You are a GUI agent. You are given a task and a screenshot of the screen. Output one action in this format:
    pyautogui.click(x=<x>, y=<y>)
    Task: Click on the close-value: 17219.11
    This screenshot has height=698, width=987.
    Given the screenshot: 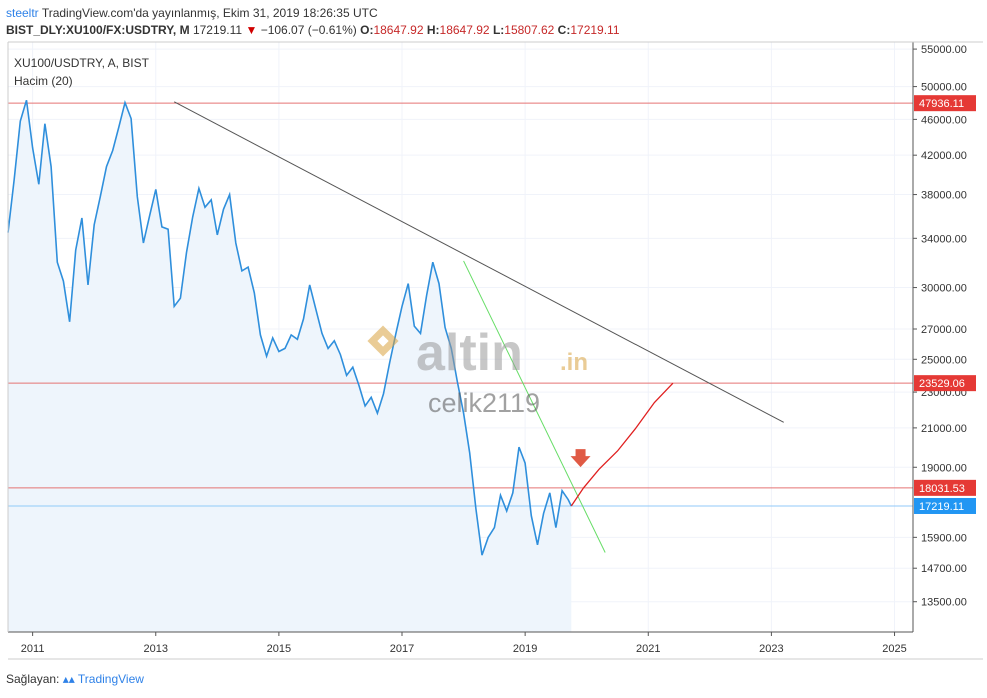 What is the action you would take?
    pyautogui.click(x=595, y=30)
    